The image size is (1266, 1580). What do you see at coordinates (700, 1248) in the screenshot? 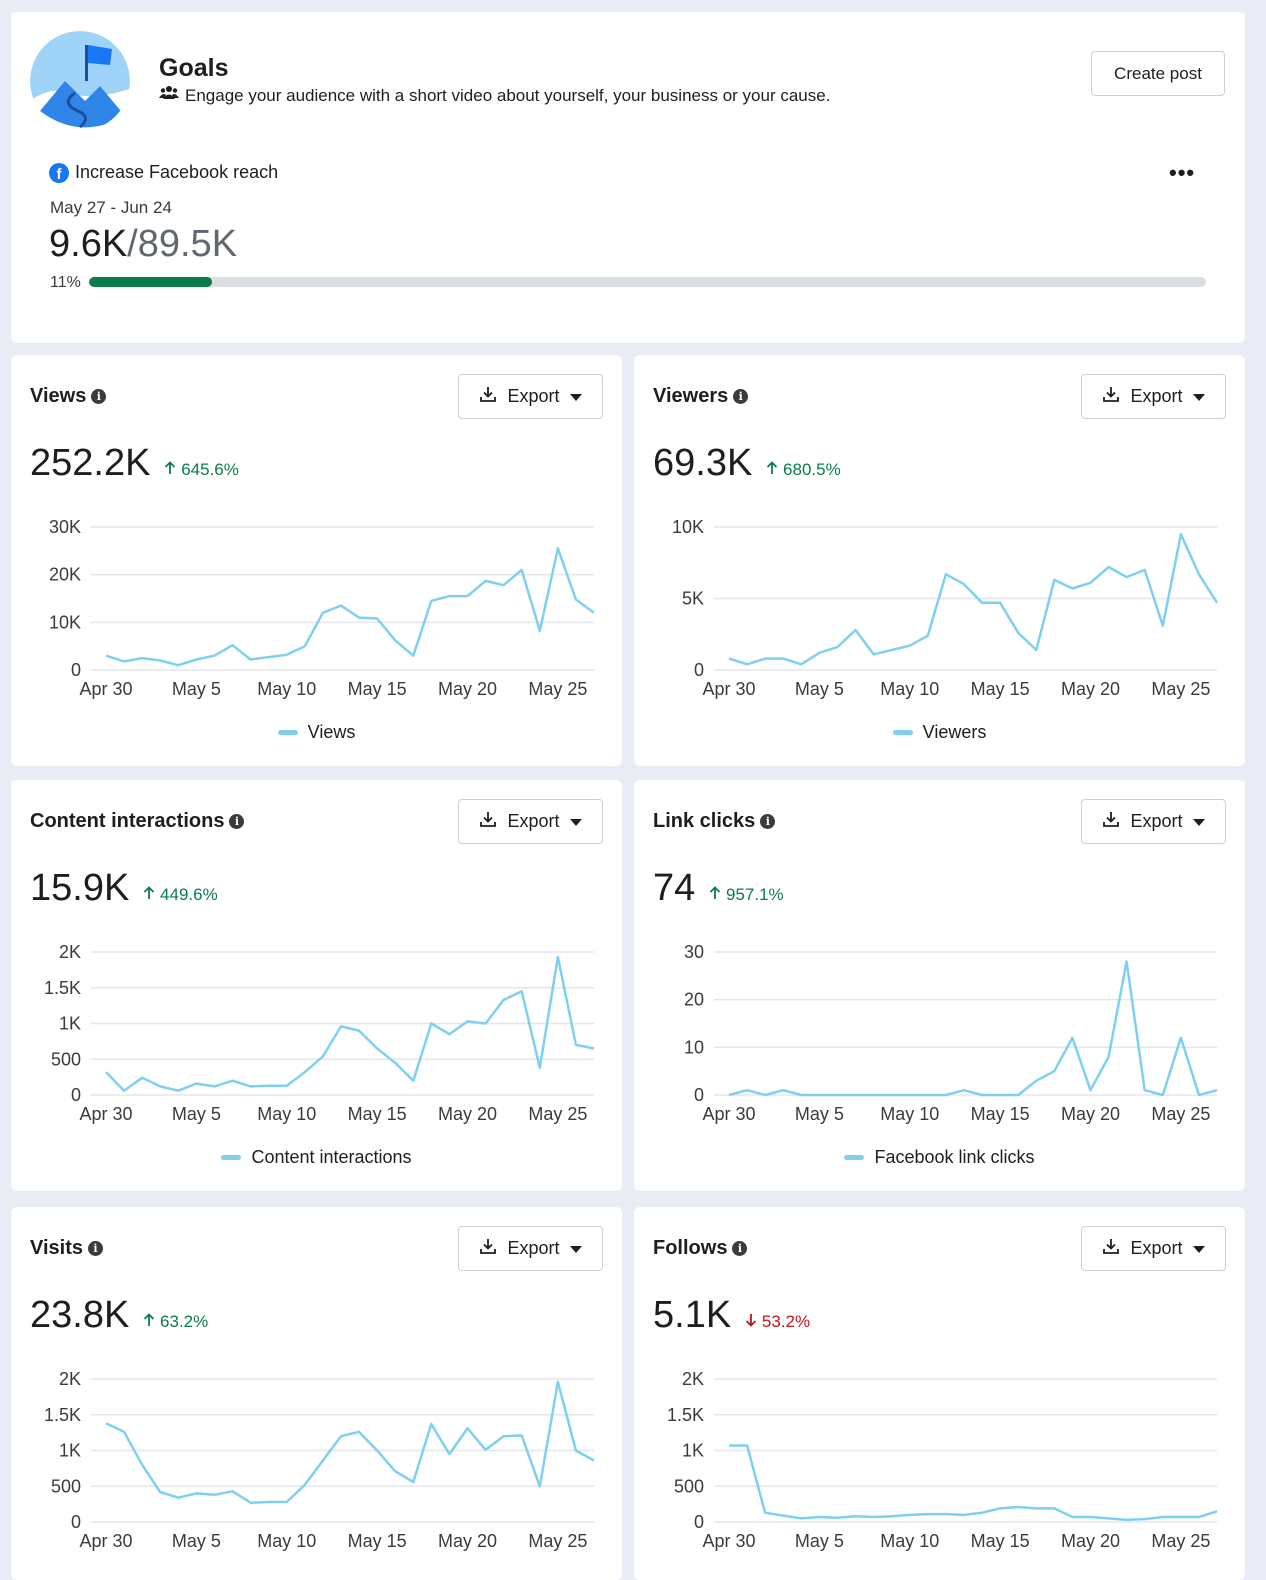
I see `metric-title: Follows i` at bounding box center [700, 1248].